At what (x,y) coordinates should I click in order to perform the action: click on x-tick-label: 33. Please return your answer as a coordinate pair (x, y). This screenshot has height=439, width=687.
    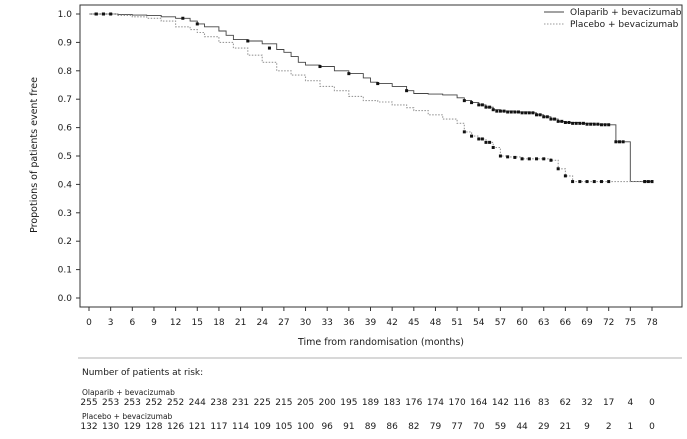
    Looking at the image, I should click on (326, 323).